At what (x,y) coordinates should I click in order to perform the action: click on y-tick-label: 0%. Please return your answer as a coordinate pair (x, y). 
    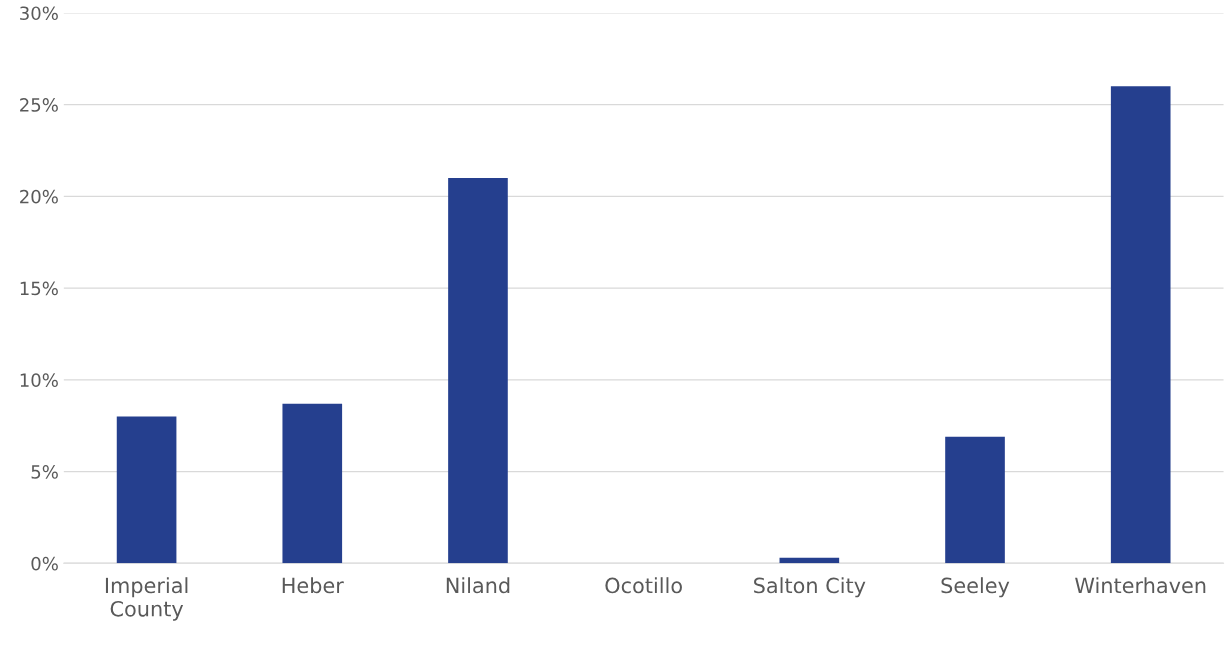
    Looking at the image, I should click on (44, 563).